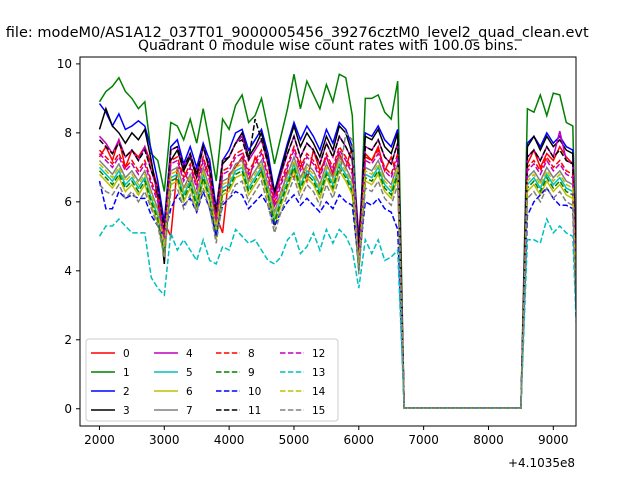  What do you see at coordinates (423, 440) in the screenshot?
I see `x-tick-label: 7000` at bounding box center [423, 440].